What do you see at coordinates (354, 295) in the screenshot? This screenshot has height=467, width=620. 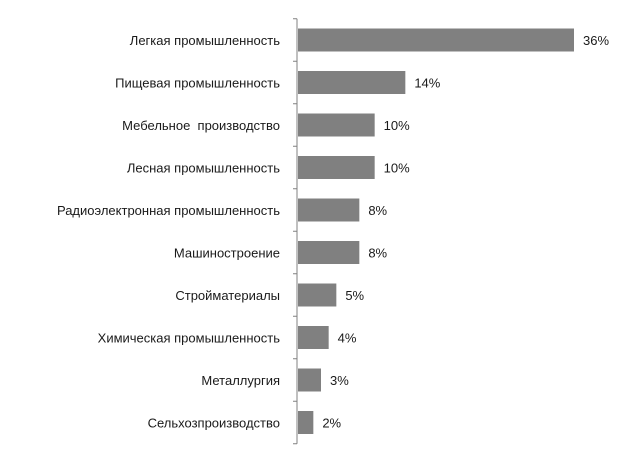 I see `data-label: 5%` at bounding box center [354, 295].